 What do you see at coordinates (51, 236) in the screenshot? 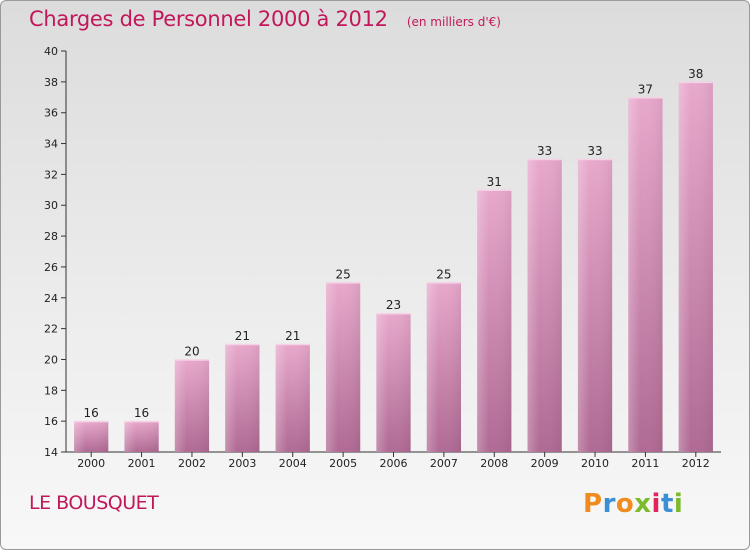
I see `y-tick-label: 28` at bounding box center [51, 236].